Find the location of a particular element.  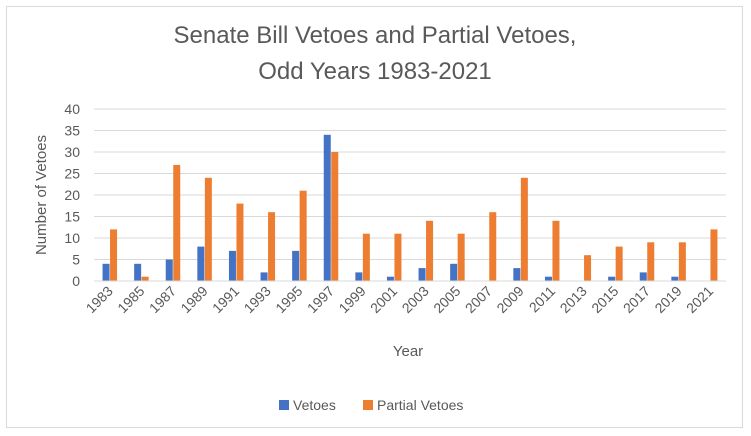

x-tick-label: 1983 is located at coordinates (99, 299).